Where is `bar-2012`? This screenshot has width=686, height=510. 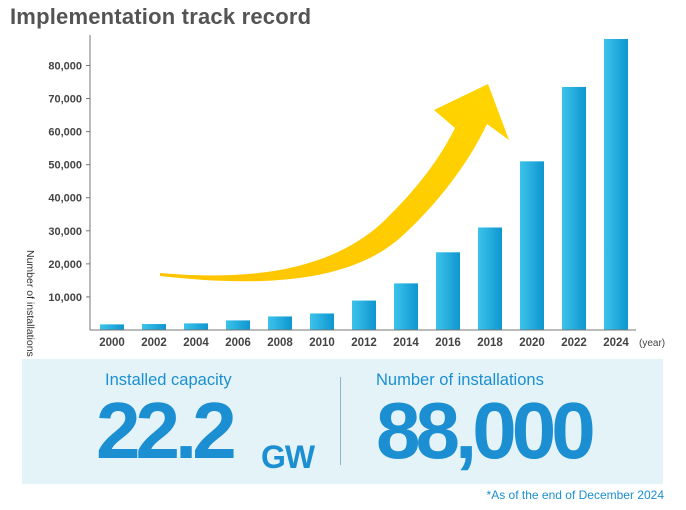
bar-2012 is located at coordinates (364, 315).